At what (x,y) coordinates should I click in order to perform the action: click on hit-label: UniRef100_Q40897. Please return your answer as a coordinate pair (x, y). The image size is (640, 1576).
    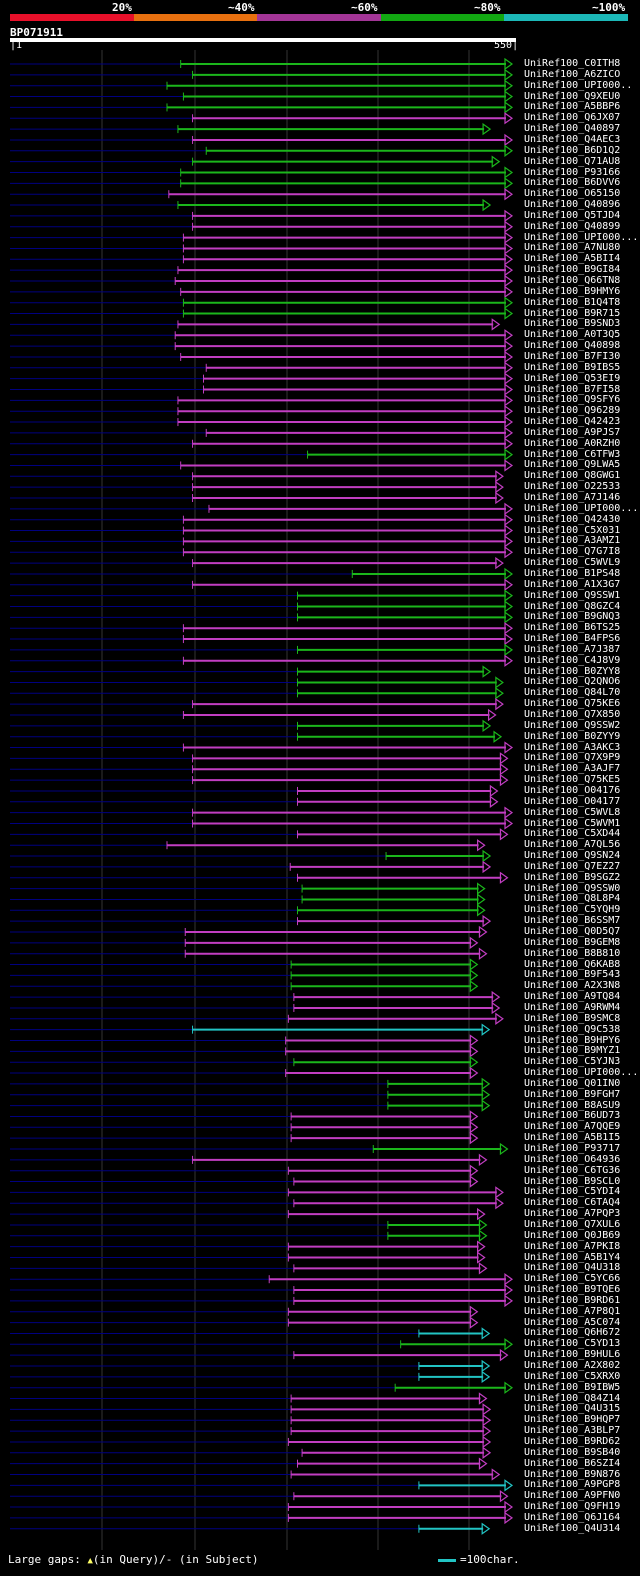
    Looking at the image, I should click on (572, 129).